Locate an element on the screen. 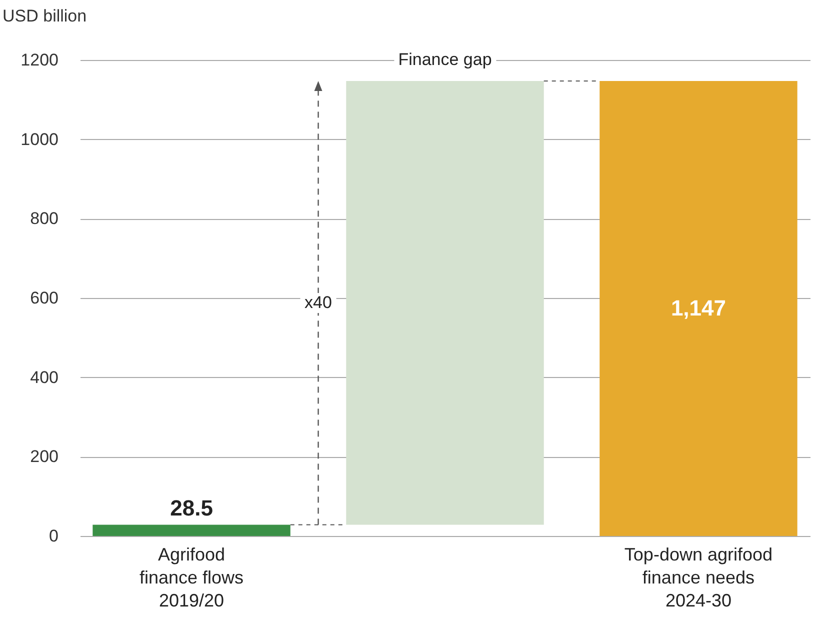  y-tick-label: 1000 is located at coordinates (39, 139).